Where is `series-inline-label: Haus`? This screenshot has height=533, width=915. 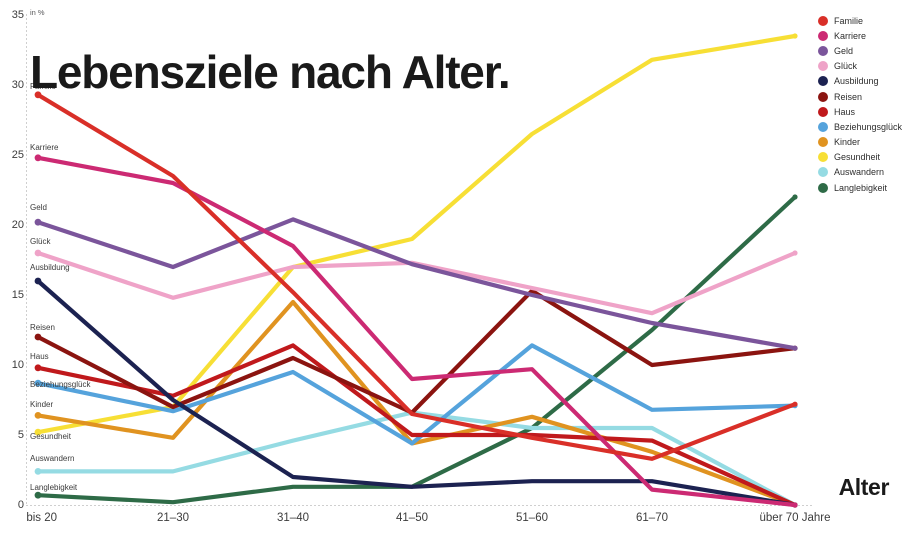
series-inline-label: Haus is located at coordinates (39, 356).